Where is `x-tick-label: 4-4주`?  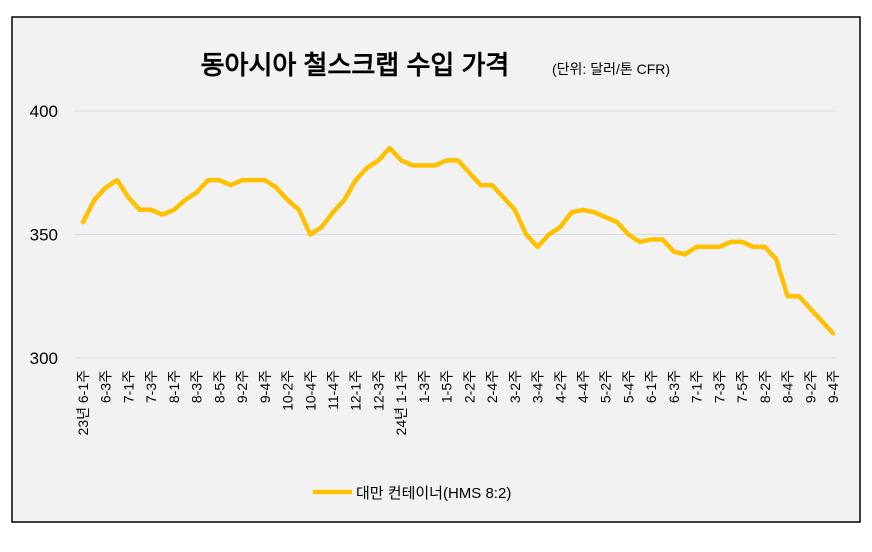
x-tick-label: 4-4주 is located at coordinates (583, 386).